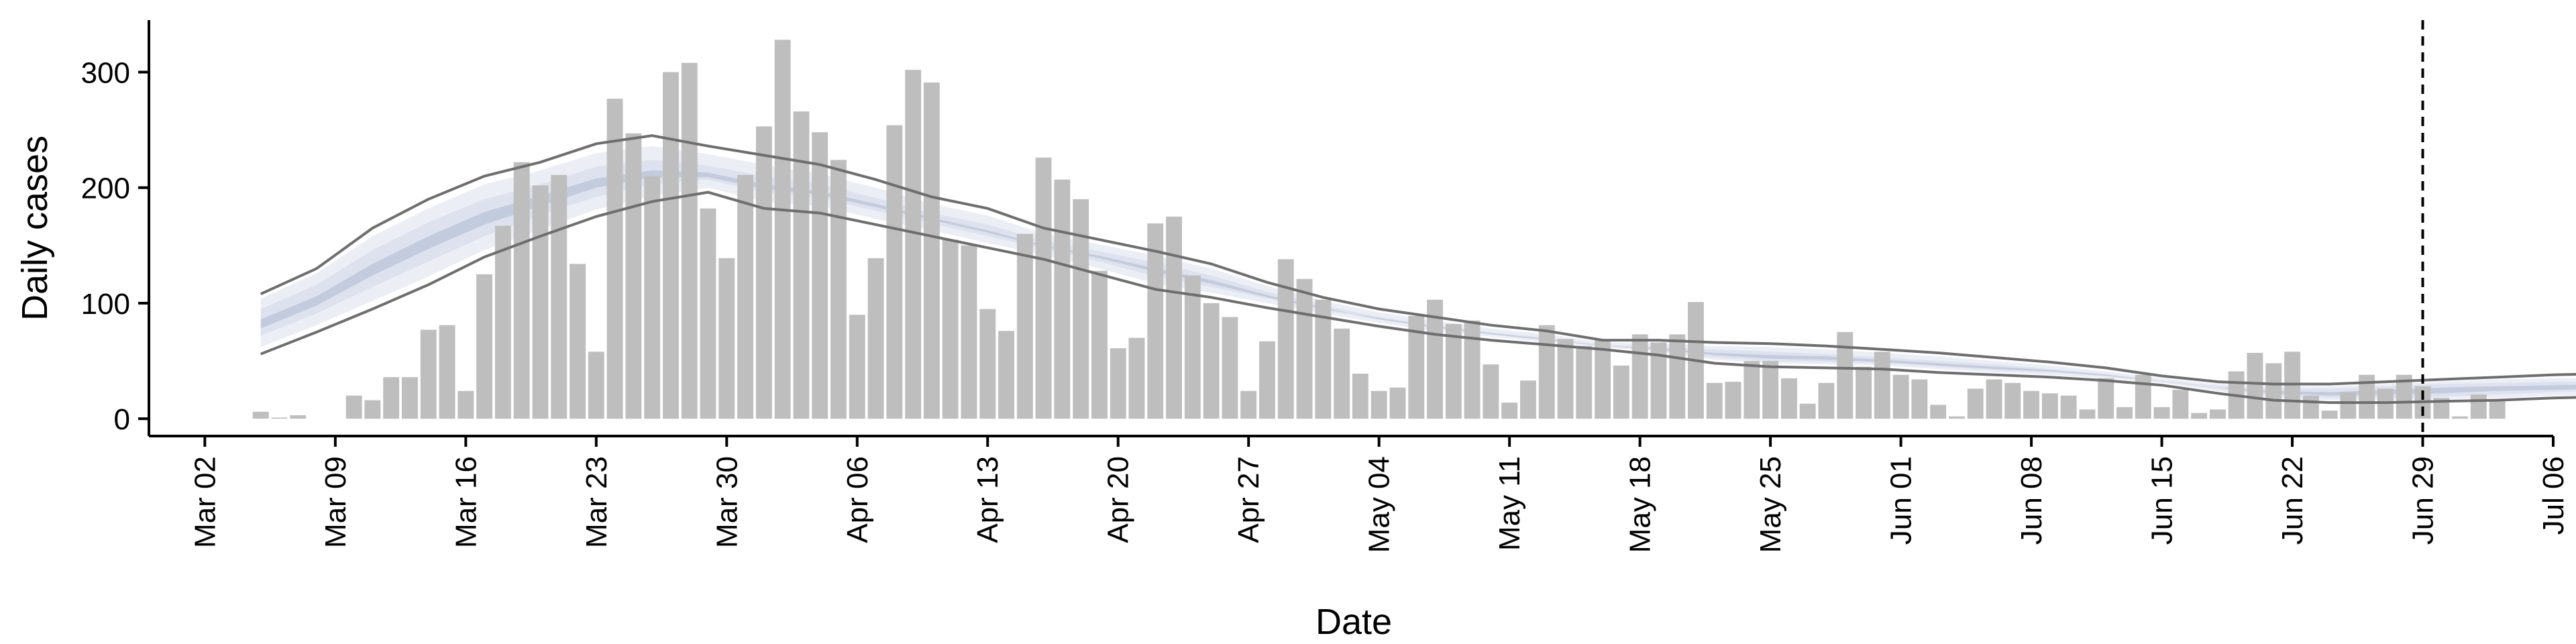 Image resolution: width=2576 pixels, height=644 pixels. What do you see at coordinates (987, 499) in the screenshot?
I see `x-tick-label: Apr 13` at bounding box center [987, 499].